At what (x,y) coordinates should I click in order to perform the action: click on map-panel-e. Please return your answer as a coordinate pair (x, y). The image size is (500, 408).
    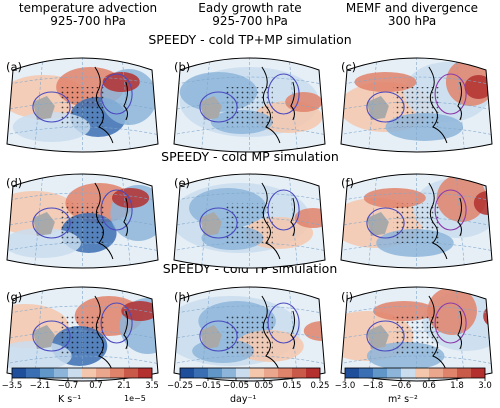
    Looking at the image, I should click on (249, 221).